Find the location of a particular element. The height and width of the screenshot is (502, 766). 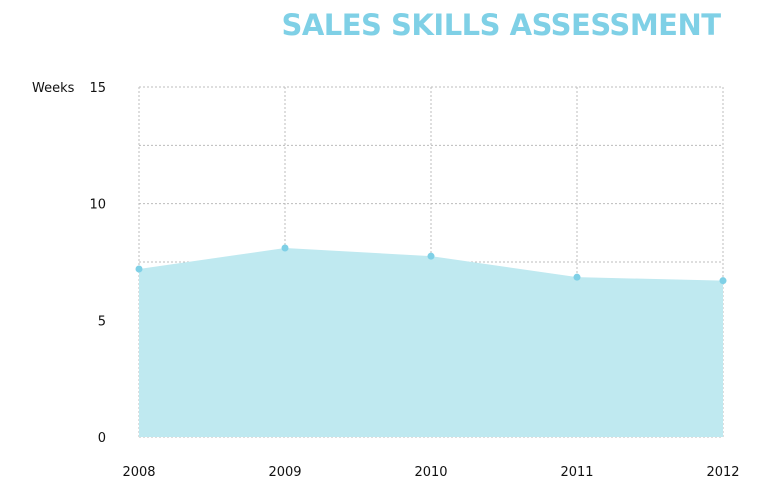

x-tick-label: 2011 is located at coordinates (576, 472).